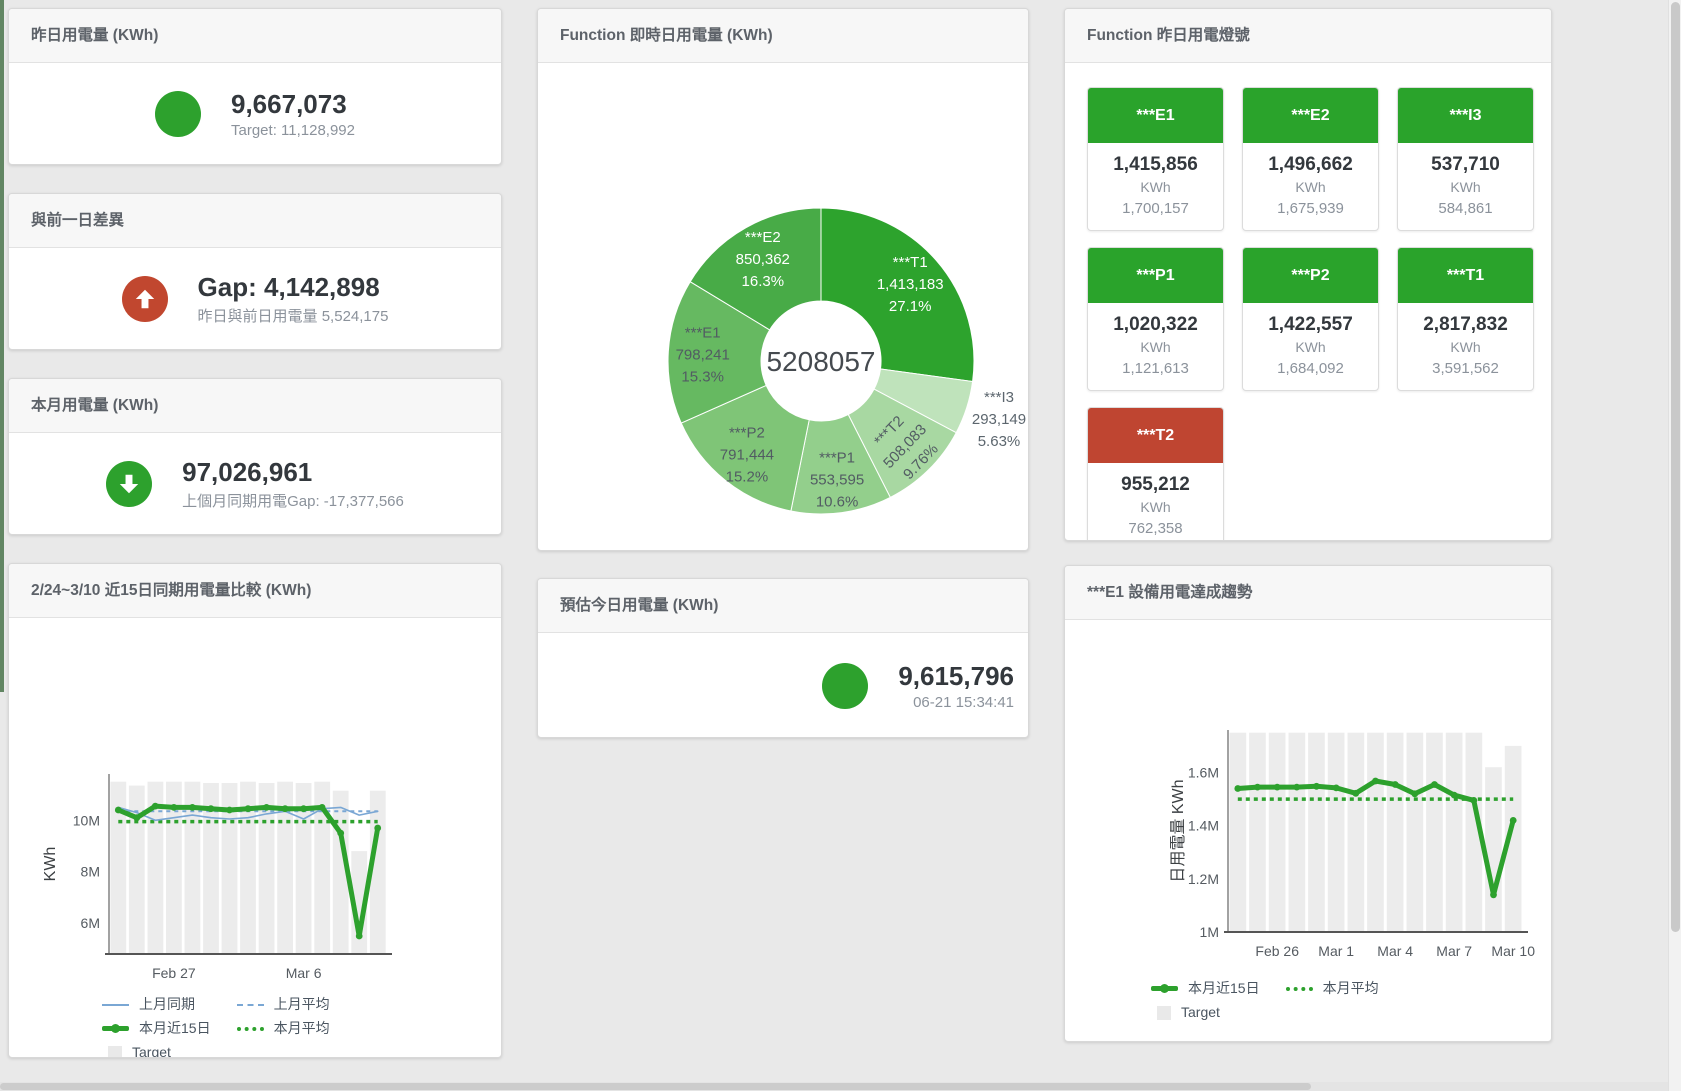 This screenshot has height=1091, width=1681. Describe the element at coordinates (90, 923) in the screenshot. I see `y-tick-label: 6M` at that location.